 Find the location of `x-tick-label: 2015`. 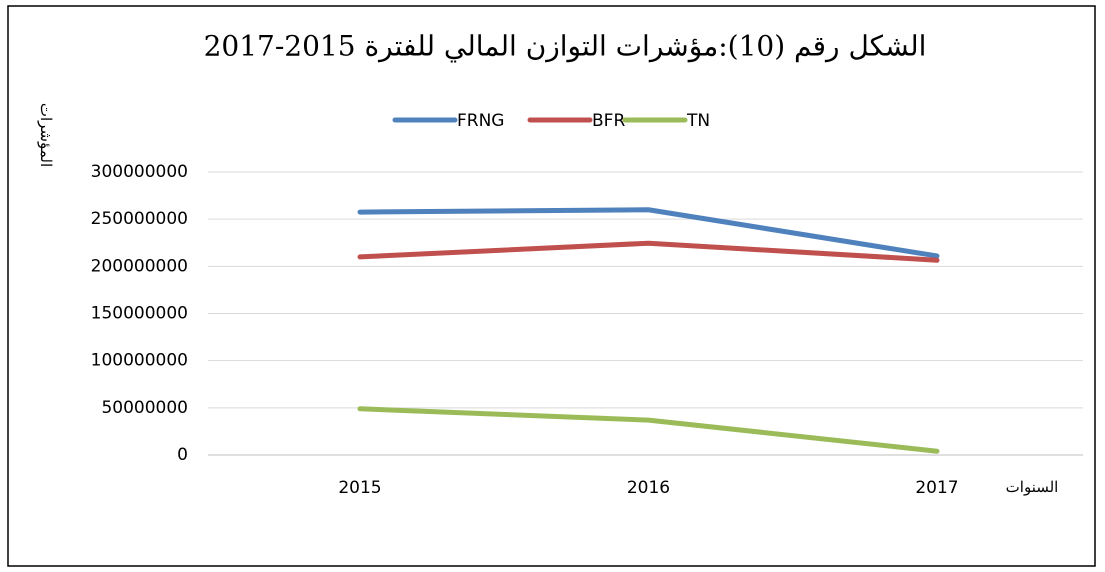

x-tick-label: 2015 is located at coordinates (359, 488).